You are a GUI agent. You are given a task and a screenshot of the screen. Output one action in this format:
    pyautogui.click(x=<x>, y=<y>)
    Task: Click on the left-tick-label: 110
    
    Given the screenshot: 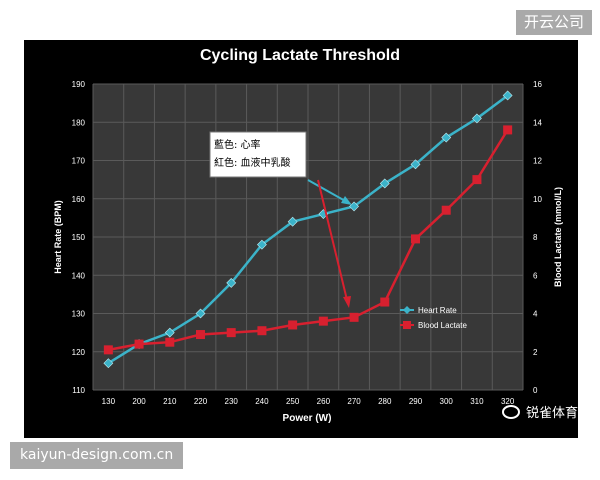 What is the action you would take?
    pyautogui.click(x=78, y=390)
    